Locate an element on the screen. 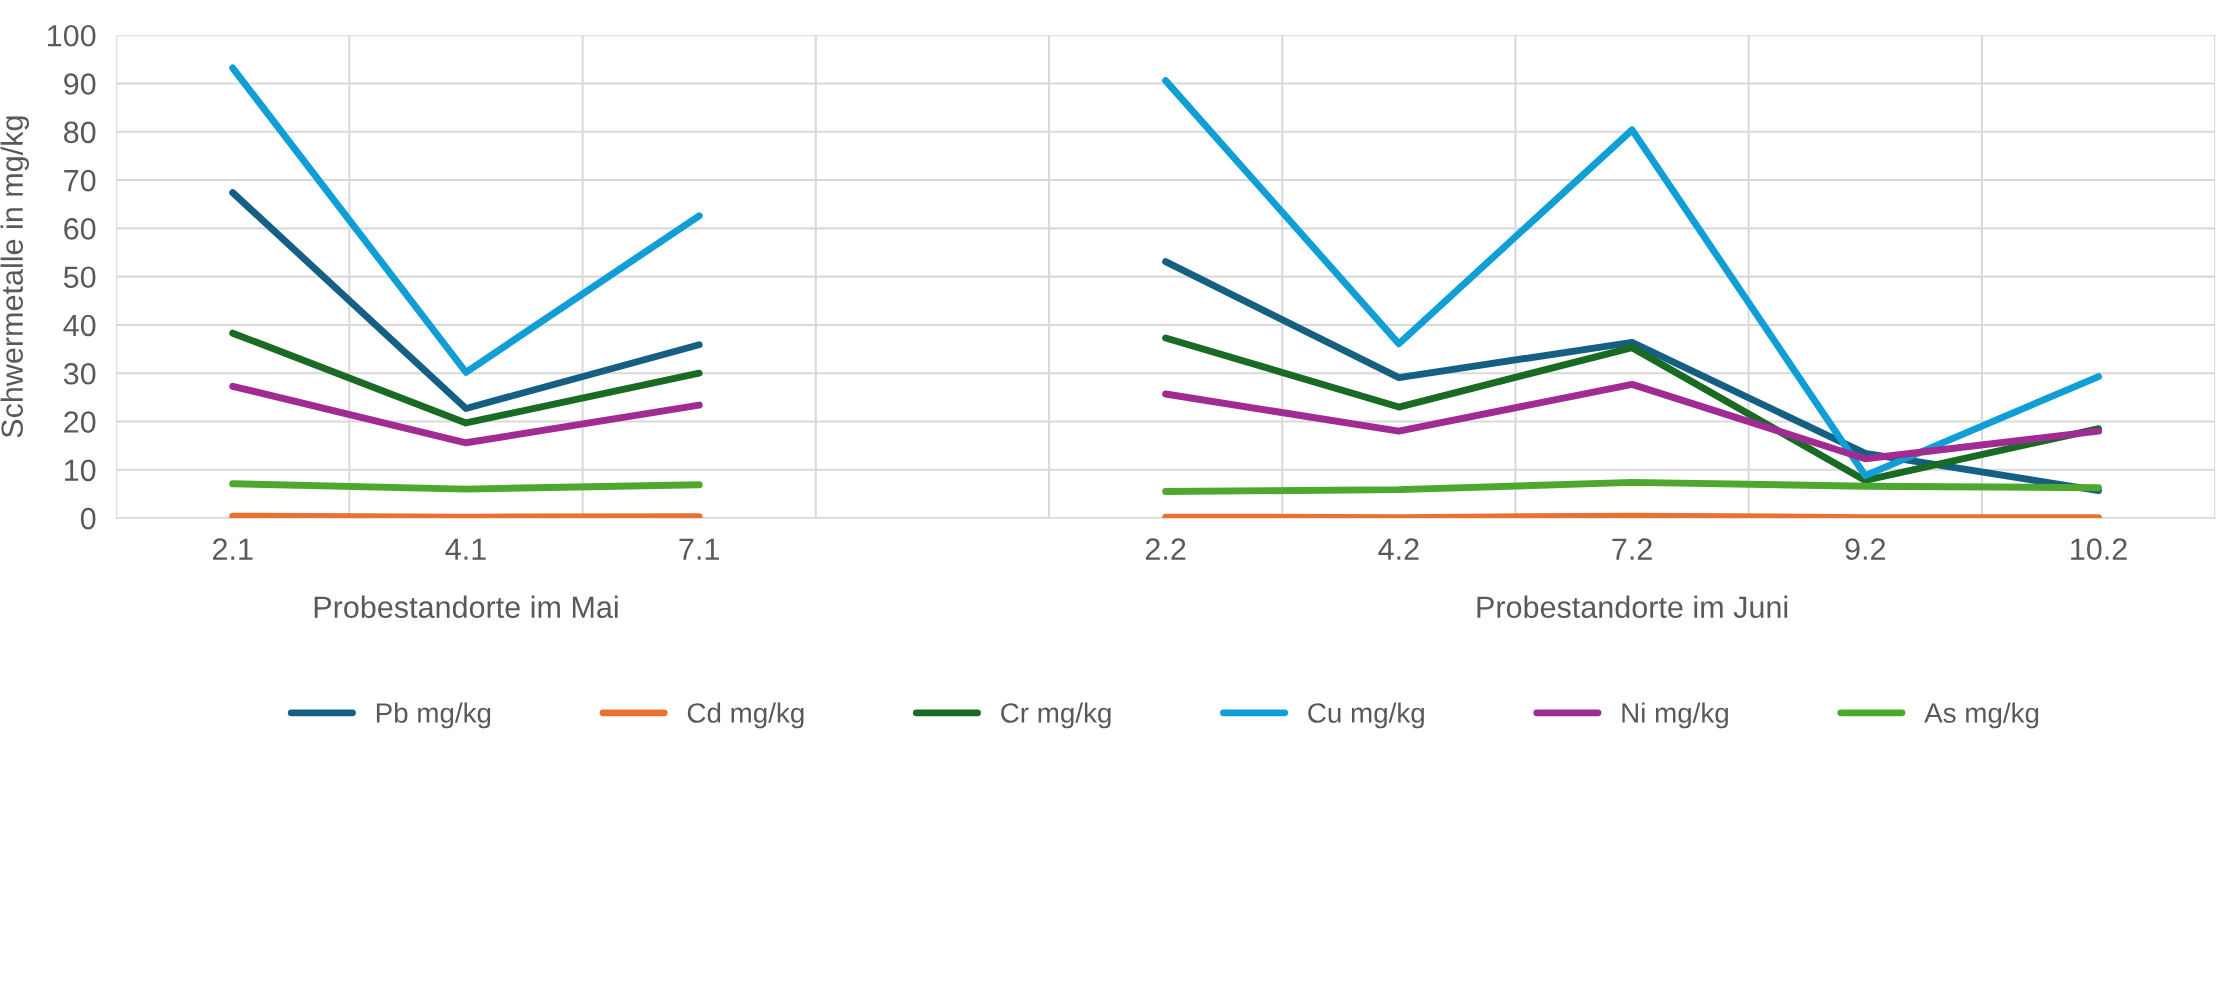 The width and height of the screenshot is (2233, 1006). x-tick-label: 7.1 is located at coordinates (699, 549).